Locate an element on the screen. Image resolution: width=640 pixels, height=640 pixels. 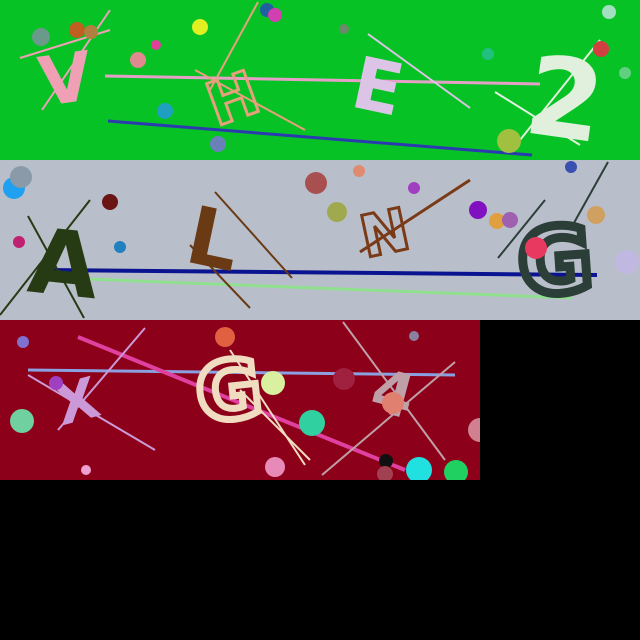
glyph-g: G is located at coordinates (555, 262).